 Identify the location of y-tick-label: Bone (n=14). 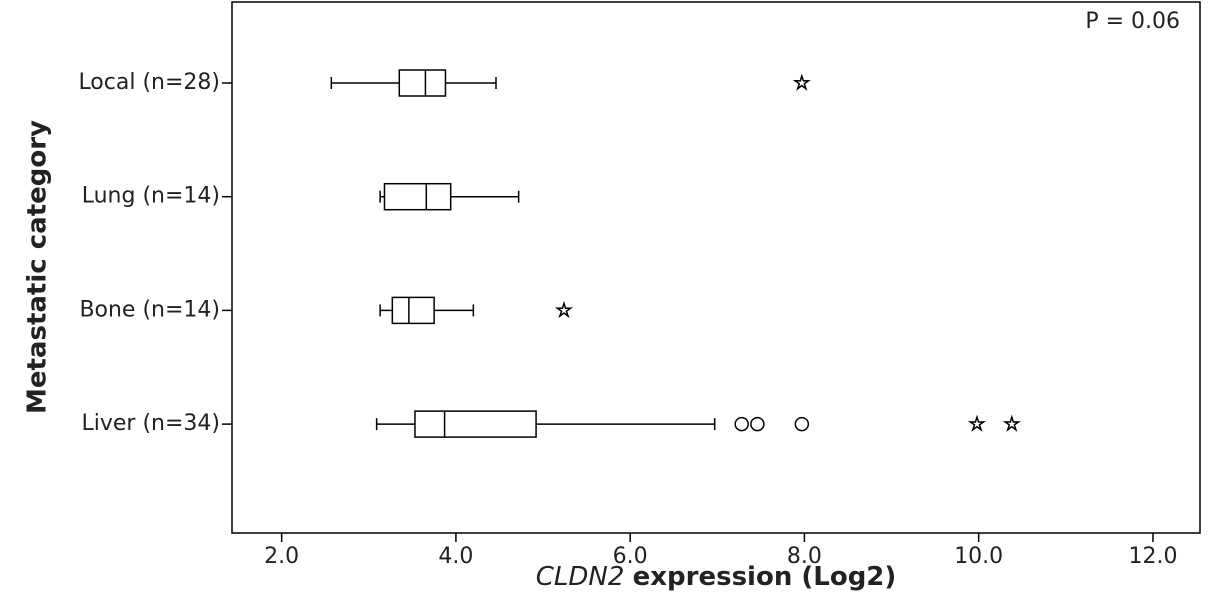
(149, 309).